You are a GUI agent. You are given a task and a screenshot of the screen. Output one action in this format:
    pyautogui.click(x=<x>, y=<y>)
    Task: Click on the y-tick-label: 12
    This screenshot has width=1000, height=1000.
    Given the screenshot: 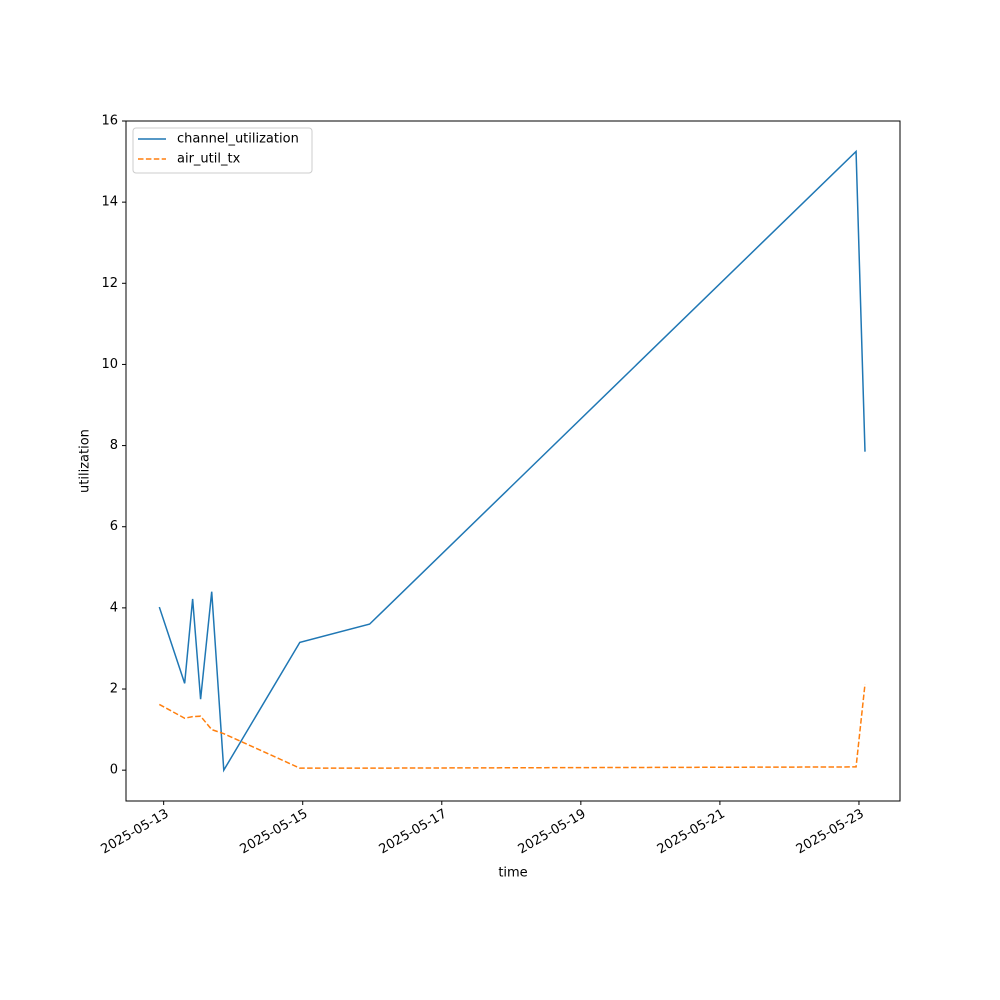 What is the action you would take?
    pyautogui.click(x=109, y=283)
    